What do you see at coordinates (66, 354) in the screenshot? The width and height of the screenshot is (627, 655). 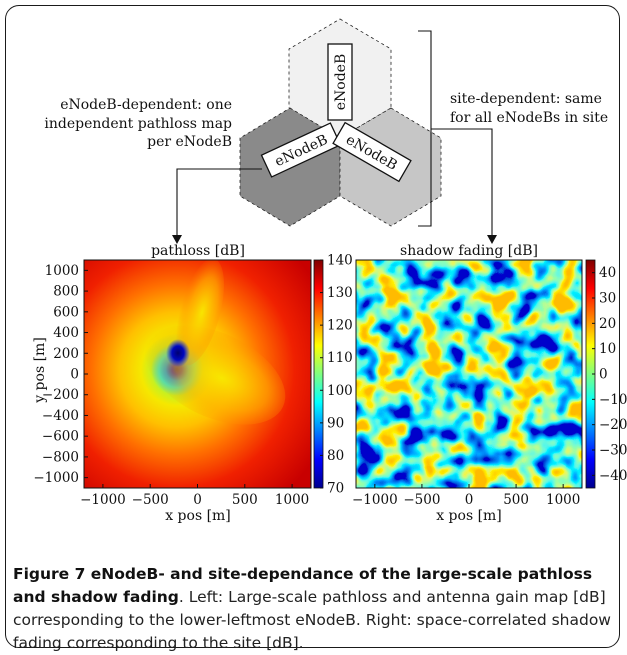 I see `y-tick-label: 200` at bounding box center [66, 354].